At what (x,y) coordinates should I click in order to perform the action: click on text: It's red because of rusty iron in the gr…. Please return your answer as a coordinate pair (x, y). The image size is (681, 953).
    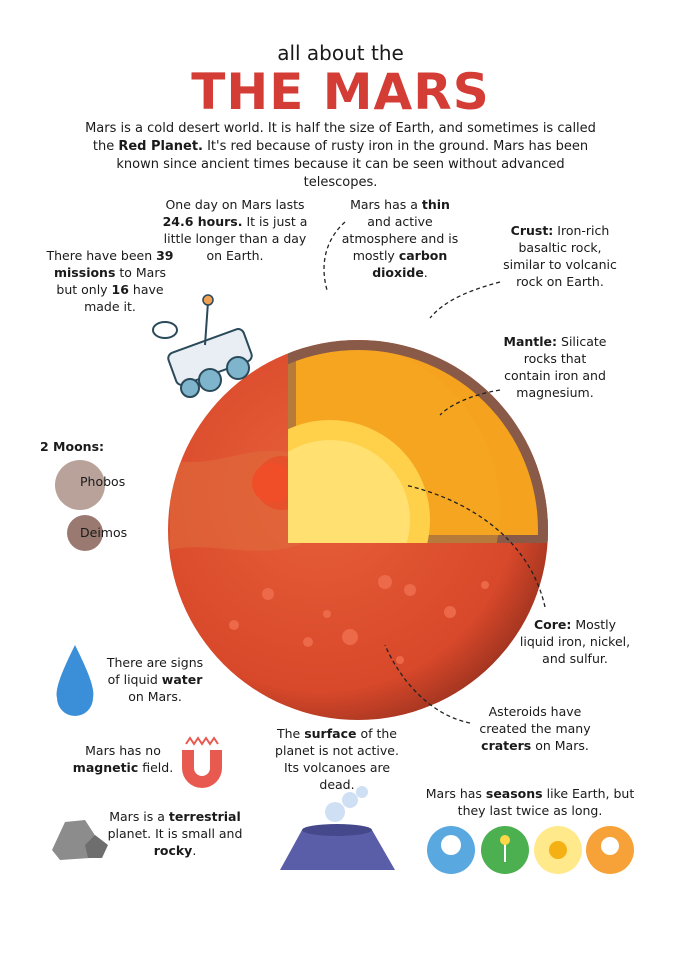
    Looking at the image, I should click on (352, 164).